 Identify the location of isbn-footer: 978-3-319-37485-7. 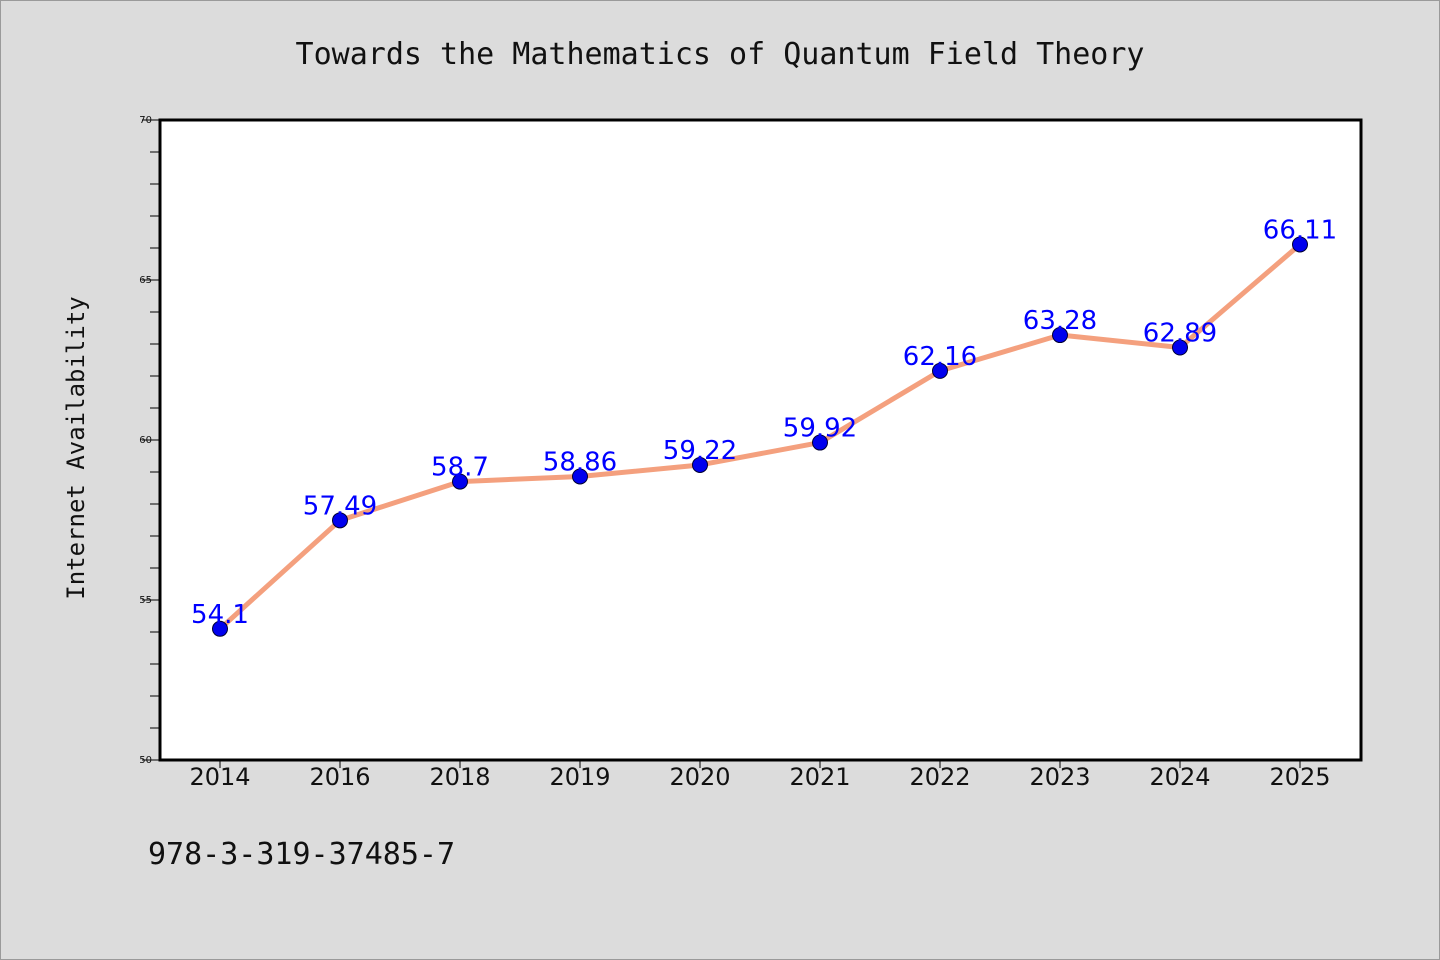
(301, 854).